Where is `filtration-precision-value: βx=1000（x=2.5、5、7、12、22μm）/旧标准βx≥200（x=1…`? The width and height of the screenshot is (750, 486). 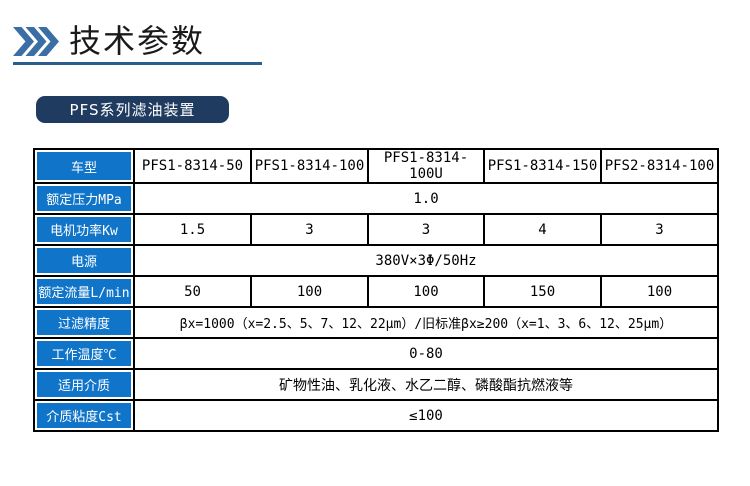 filtration-precision-value: βx=1000（x=2.5、5、7、12、22μm）/旧标准βx≥200（x=1… is located at coordinates (426, 322).